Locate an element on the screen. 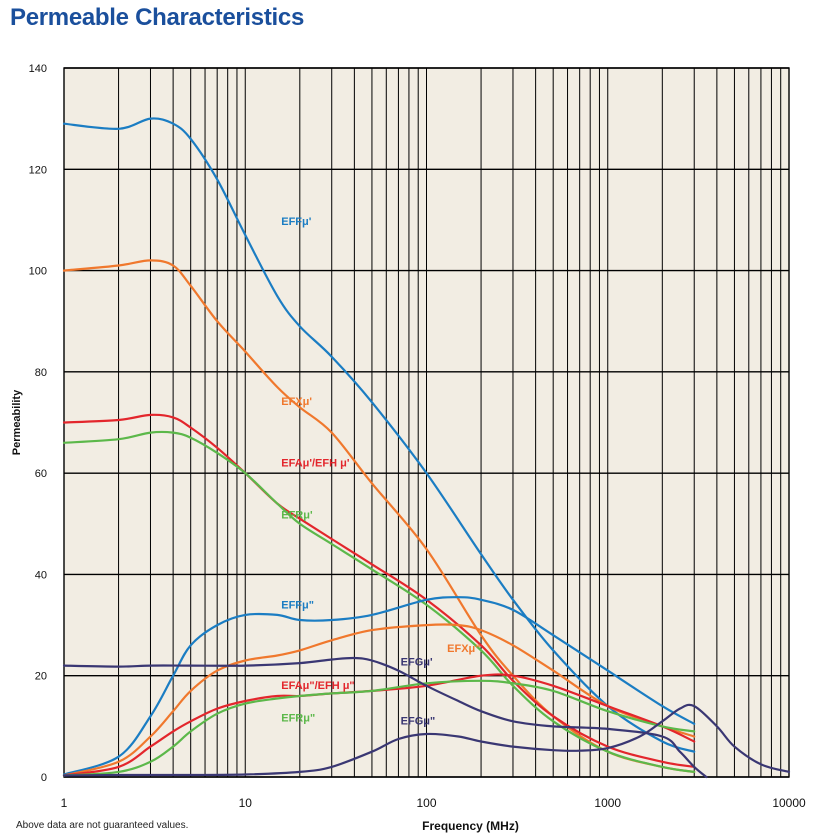 The image size is (818, 839). series-annotation: EFFμ' is located at coordinates (296, 222).